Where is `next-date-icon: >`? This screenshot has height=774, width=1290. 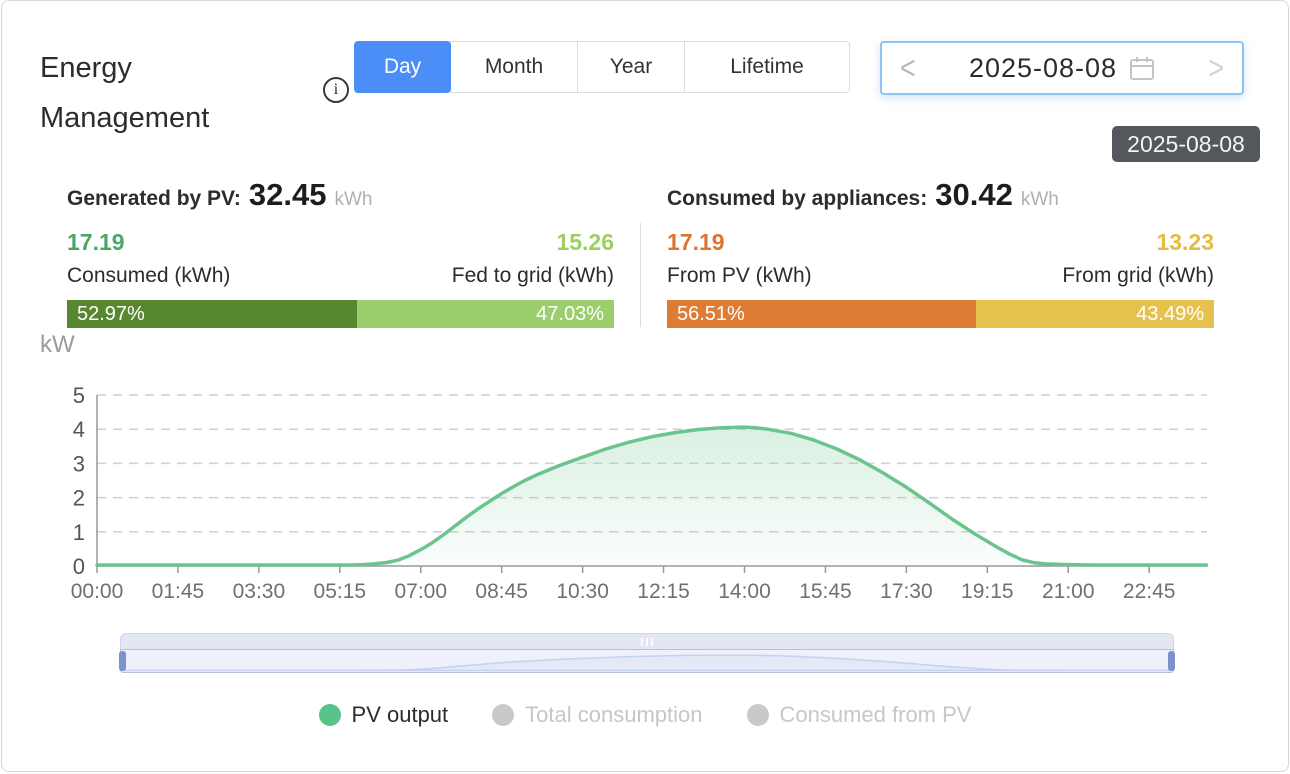
next-date-icon: > is located at coordinates (1216, 67).